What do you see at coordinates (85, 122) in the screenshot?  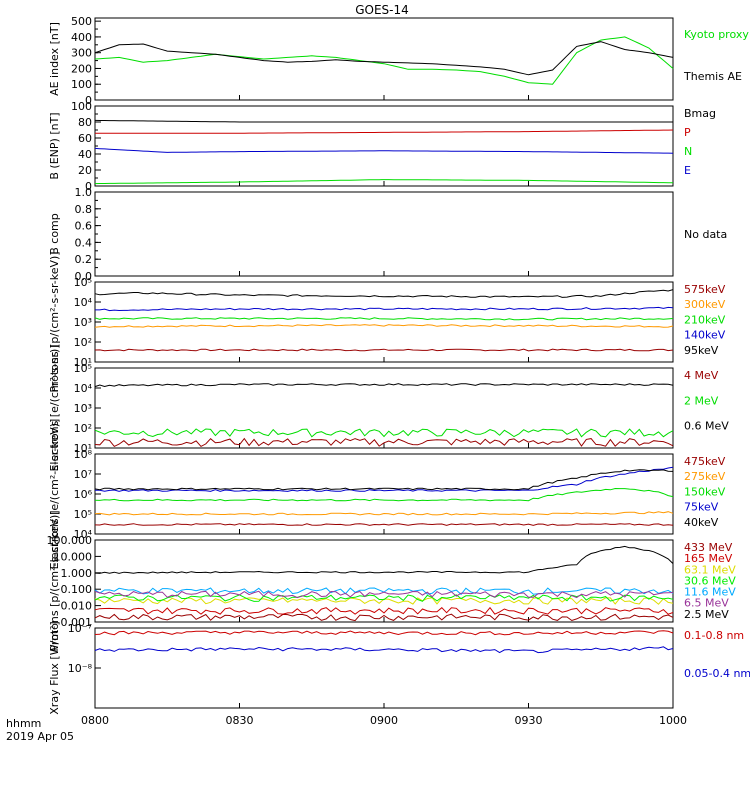 I see `y-tick-label: 80` at bounding box center [85, 122].